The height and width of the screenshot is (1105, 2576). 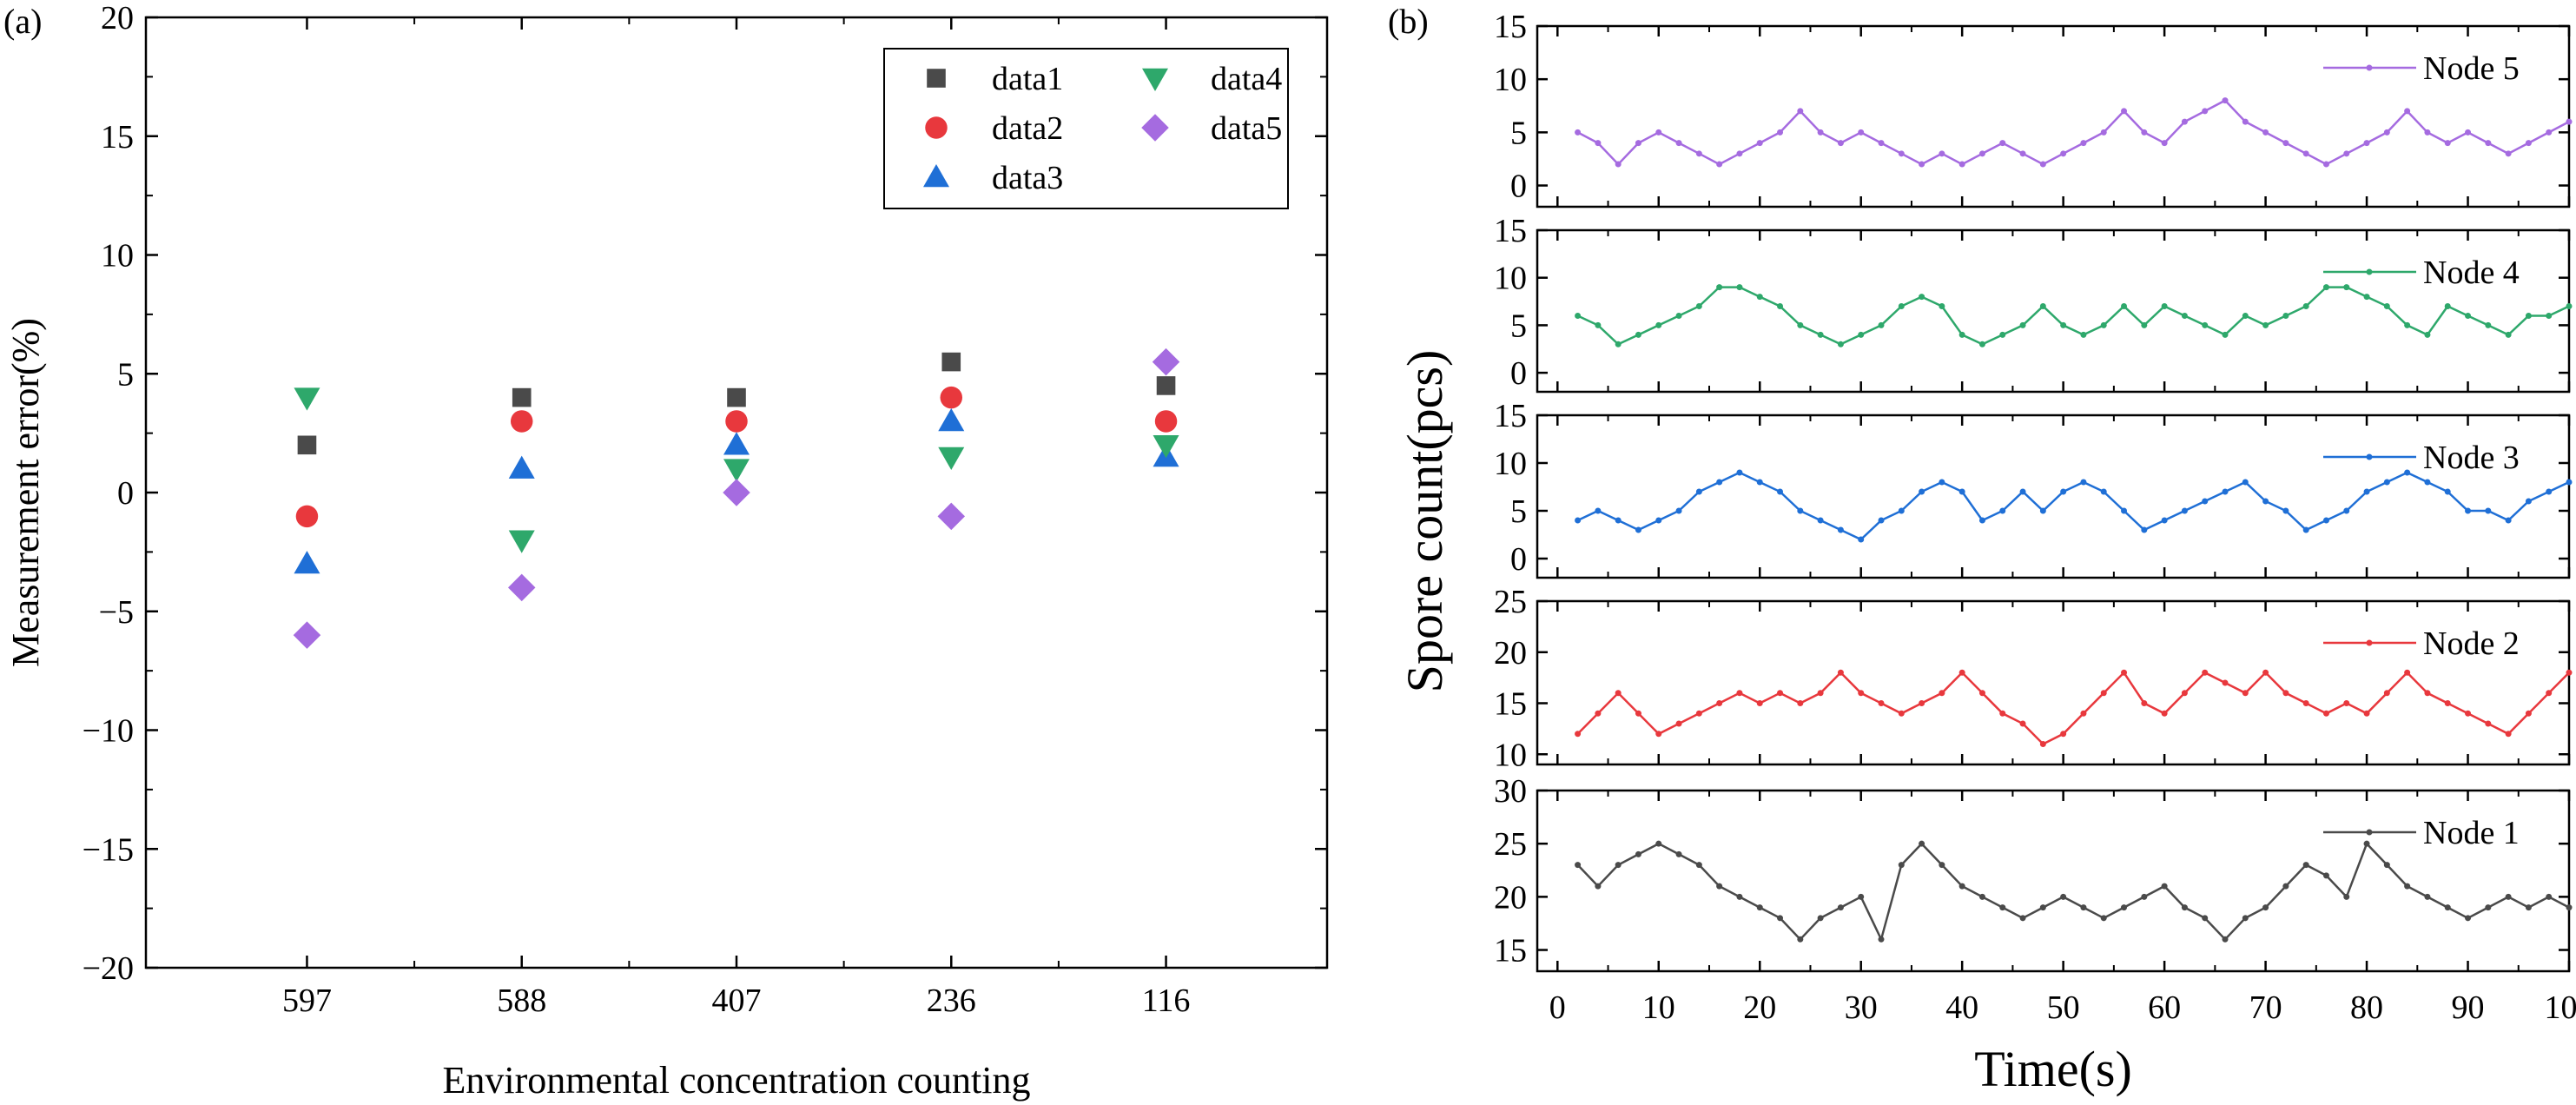 What do you see at coordinates (1518, 511) in the screenshot?
I see `y-tick-label-b: 5` at bounding box center [1518, 511].